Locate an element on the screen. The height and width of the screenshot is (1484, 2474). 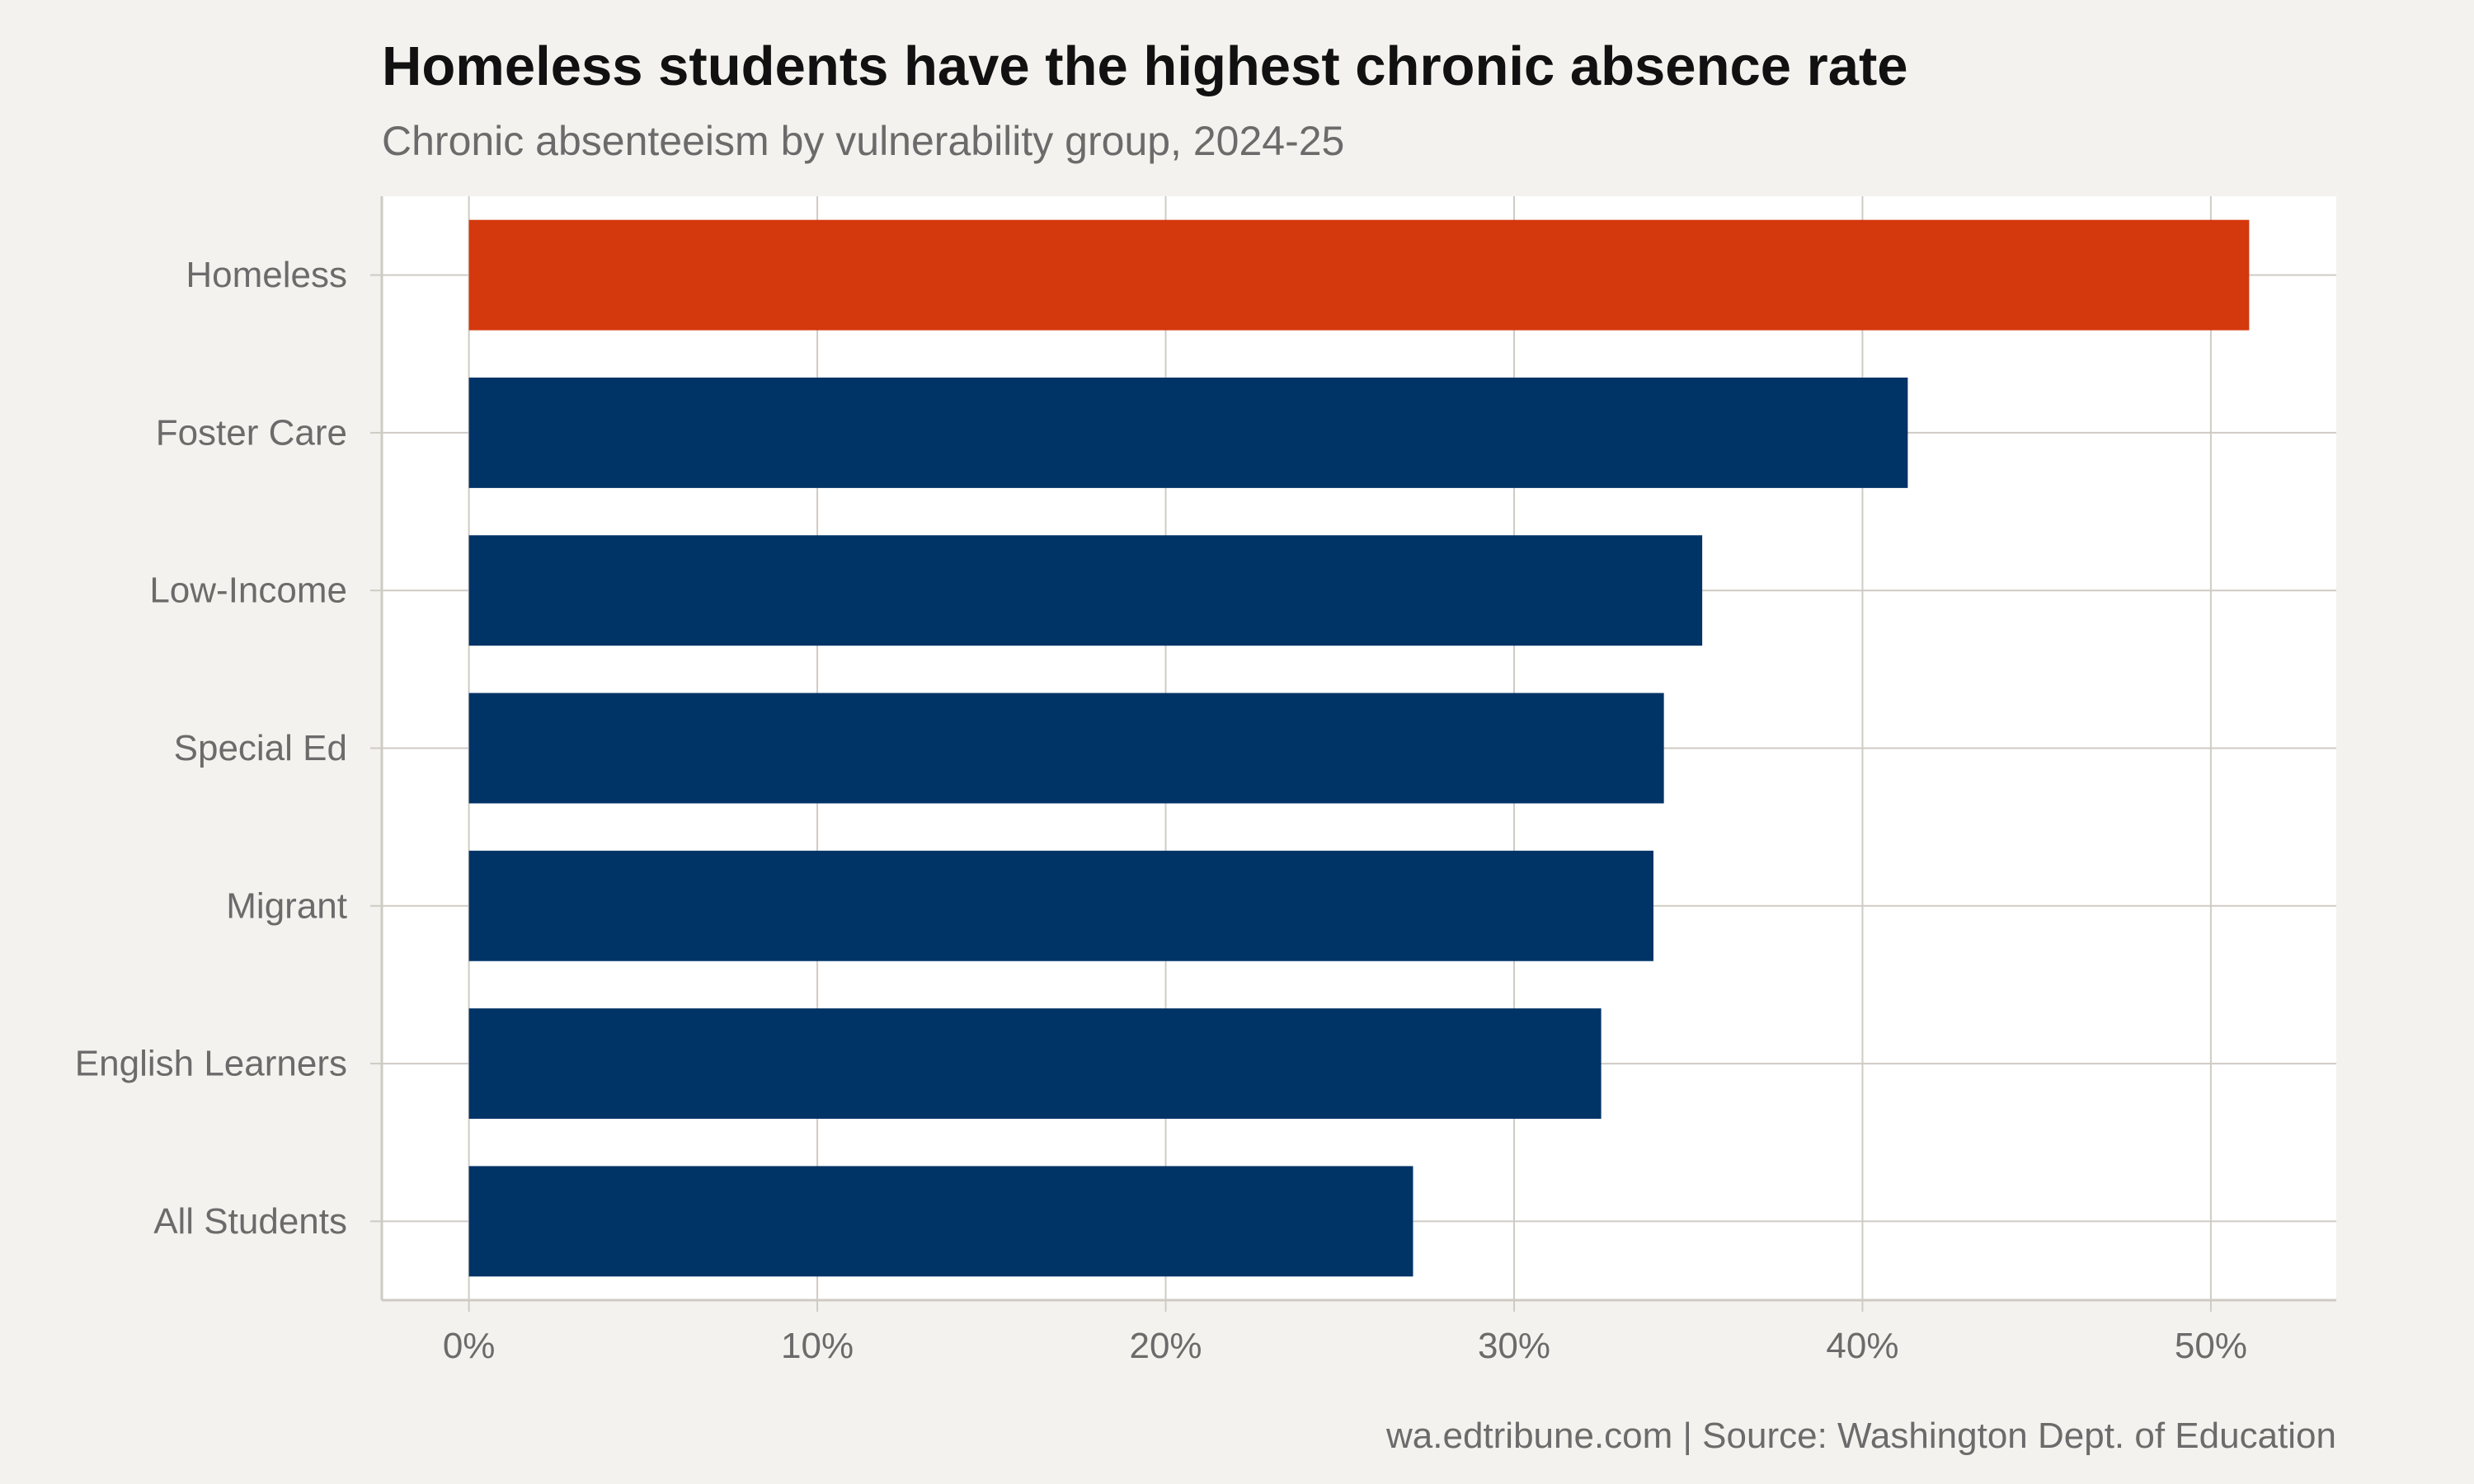
bar-special-ed is located at coordinates (1066, 748).